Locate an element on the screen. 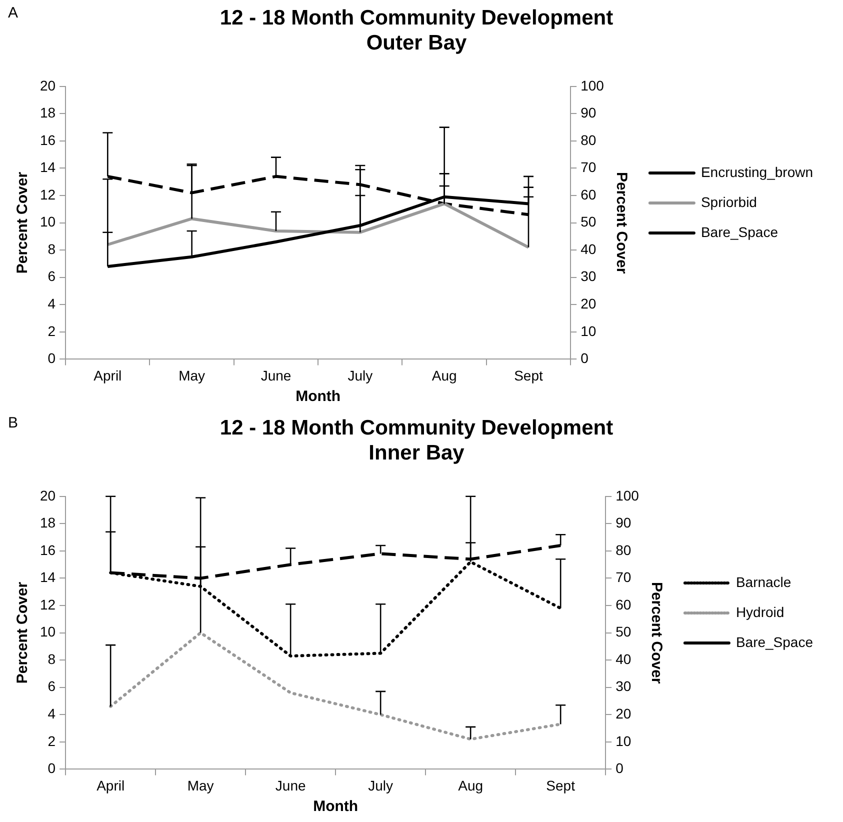 This screenshot has height=822, width=843. chart-title: 12 - 18 Month Community Development Outer Bay is located at coordinates (417, 30).